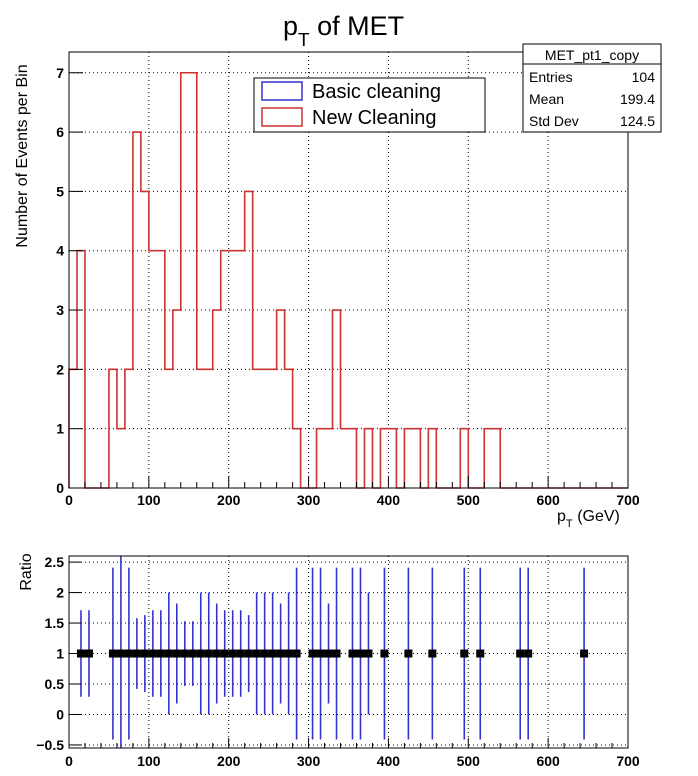 The image size is (698, 776). I want to click on stats-stddev-label: Std Dev, so click(554, 121).